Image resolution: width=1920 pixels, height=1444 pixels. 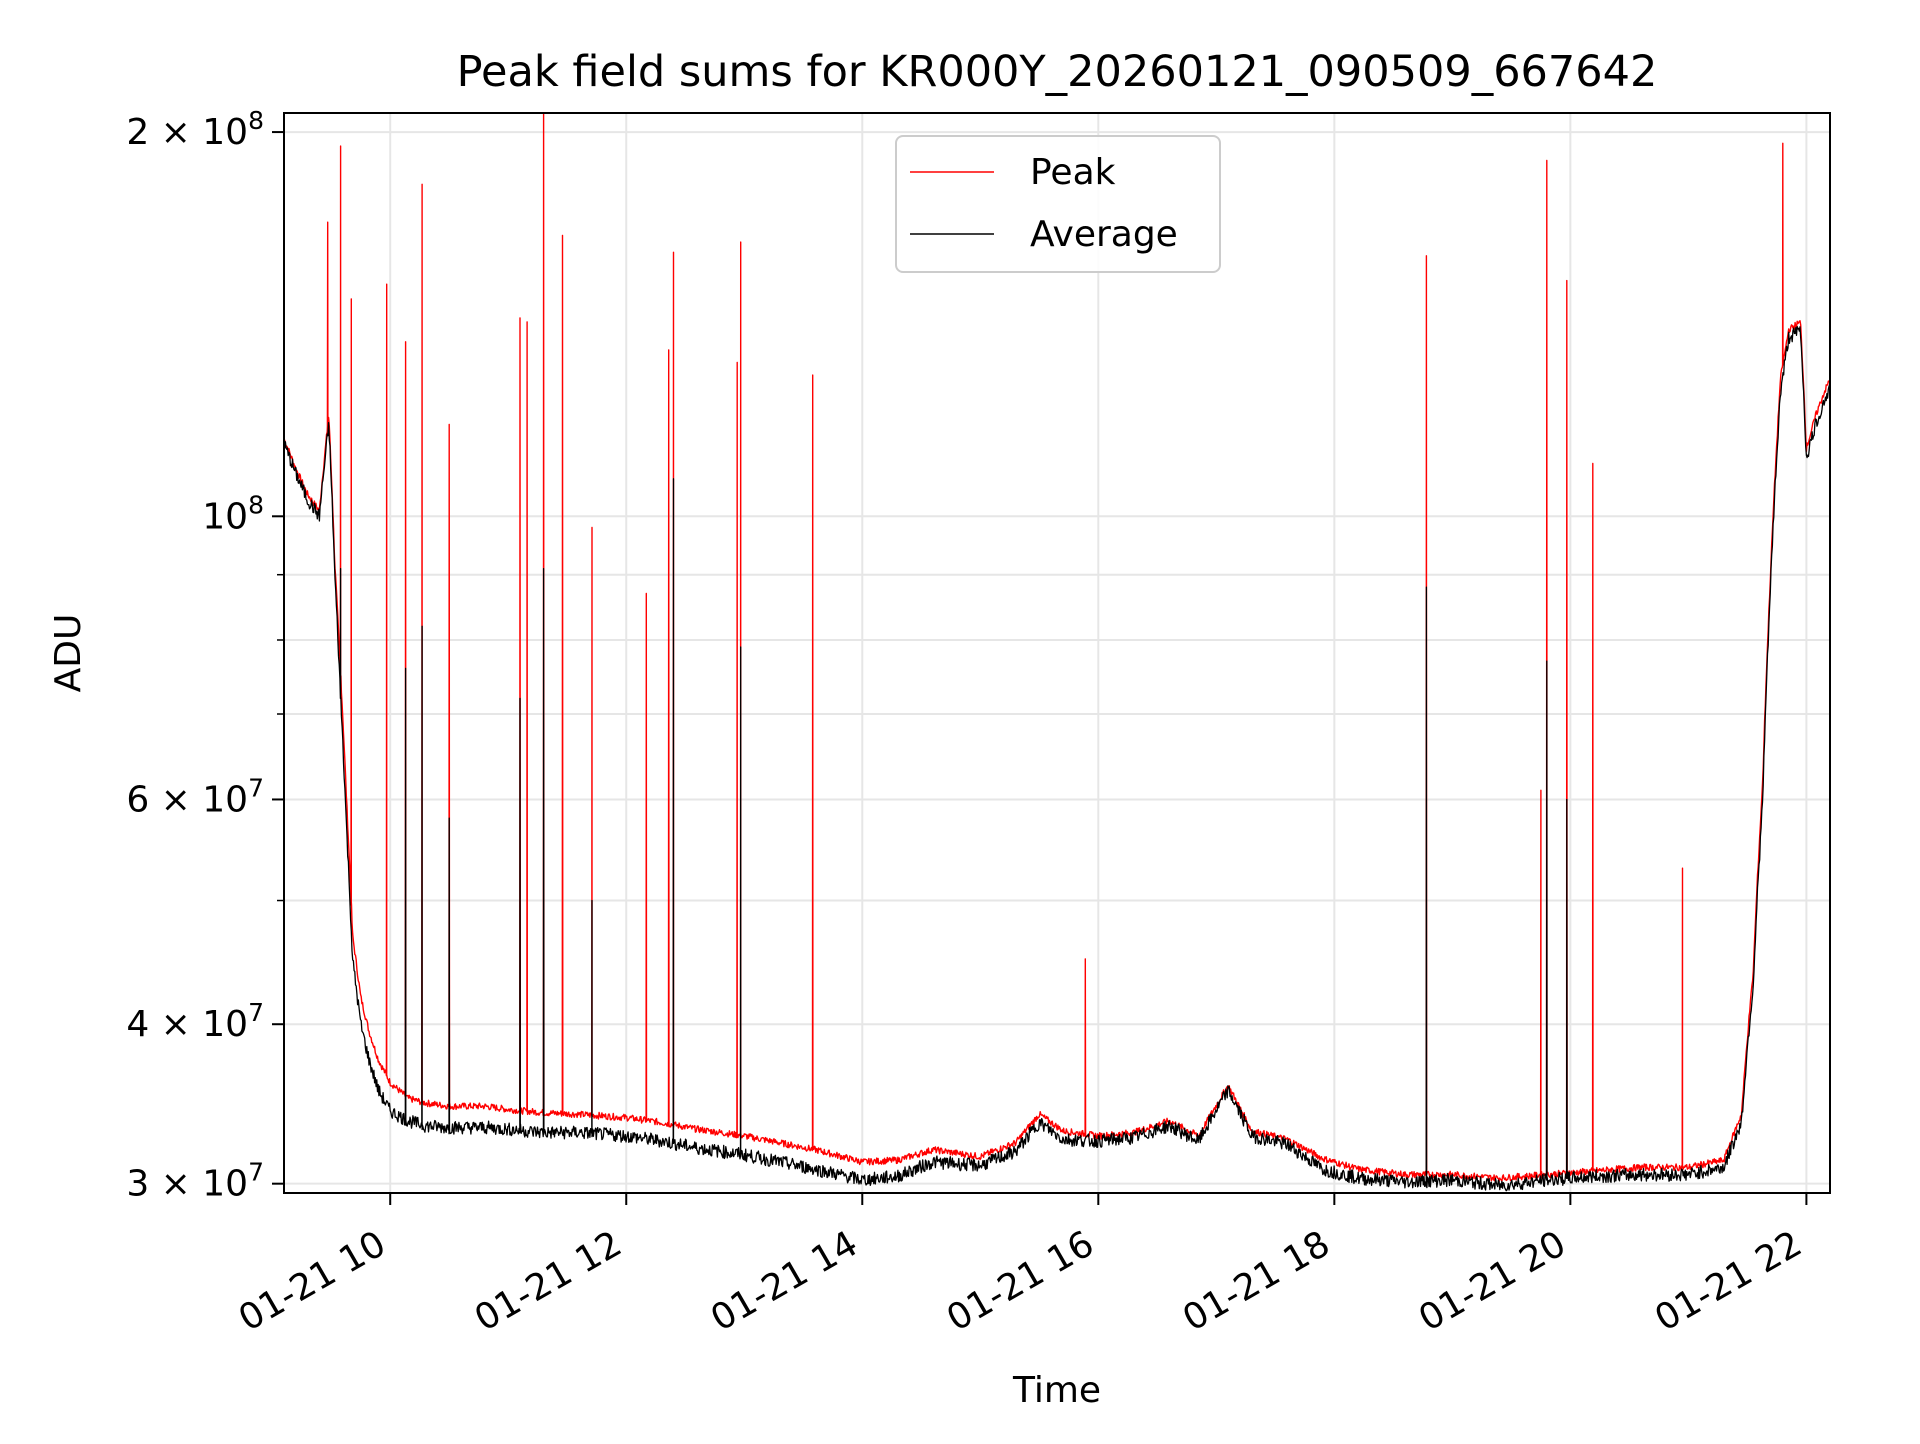 I want to click on legend-box, so click(x=1058, y=204).